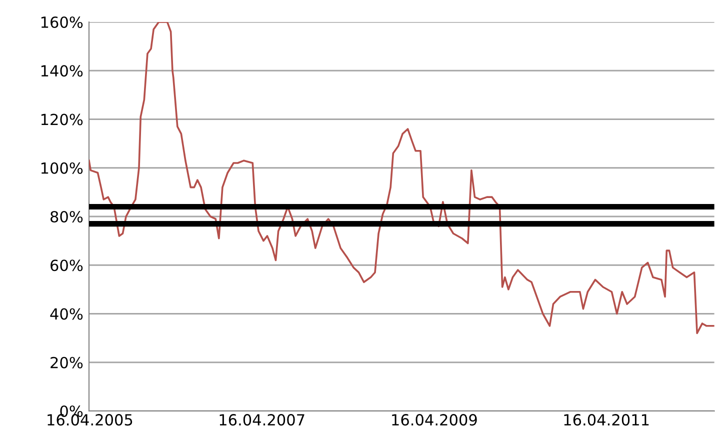 The image size is (715, 441). I want to click on y-tick-label: 20%, so click(66, 362).